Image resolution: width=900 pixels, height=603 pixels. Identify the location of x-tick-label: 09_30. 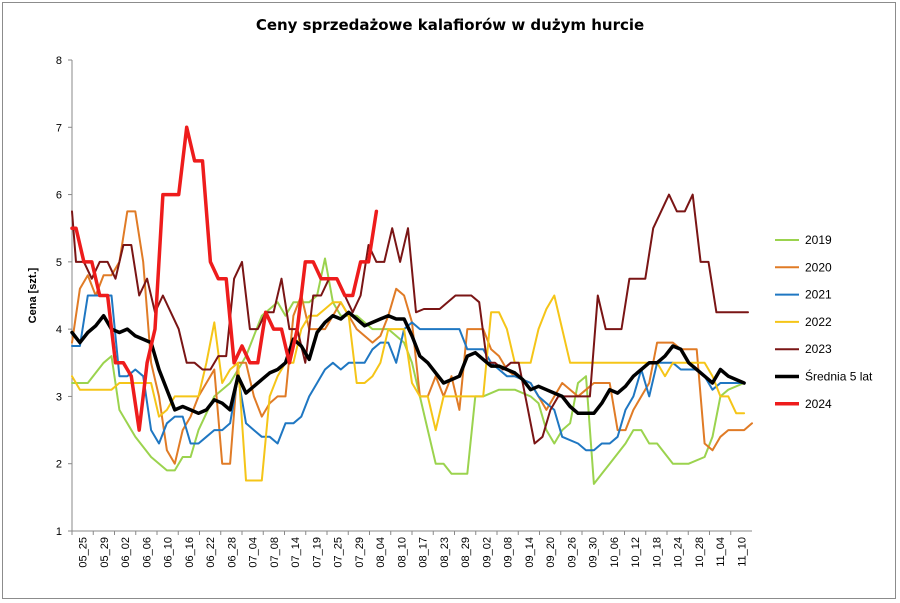
(594, 552).